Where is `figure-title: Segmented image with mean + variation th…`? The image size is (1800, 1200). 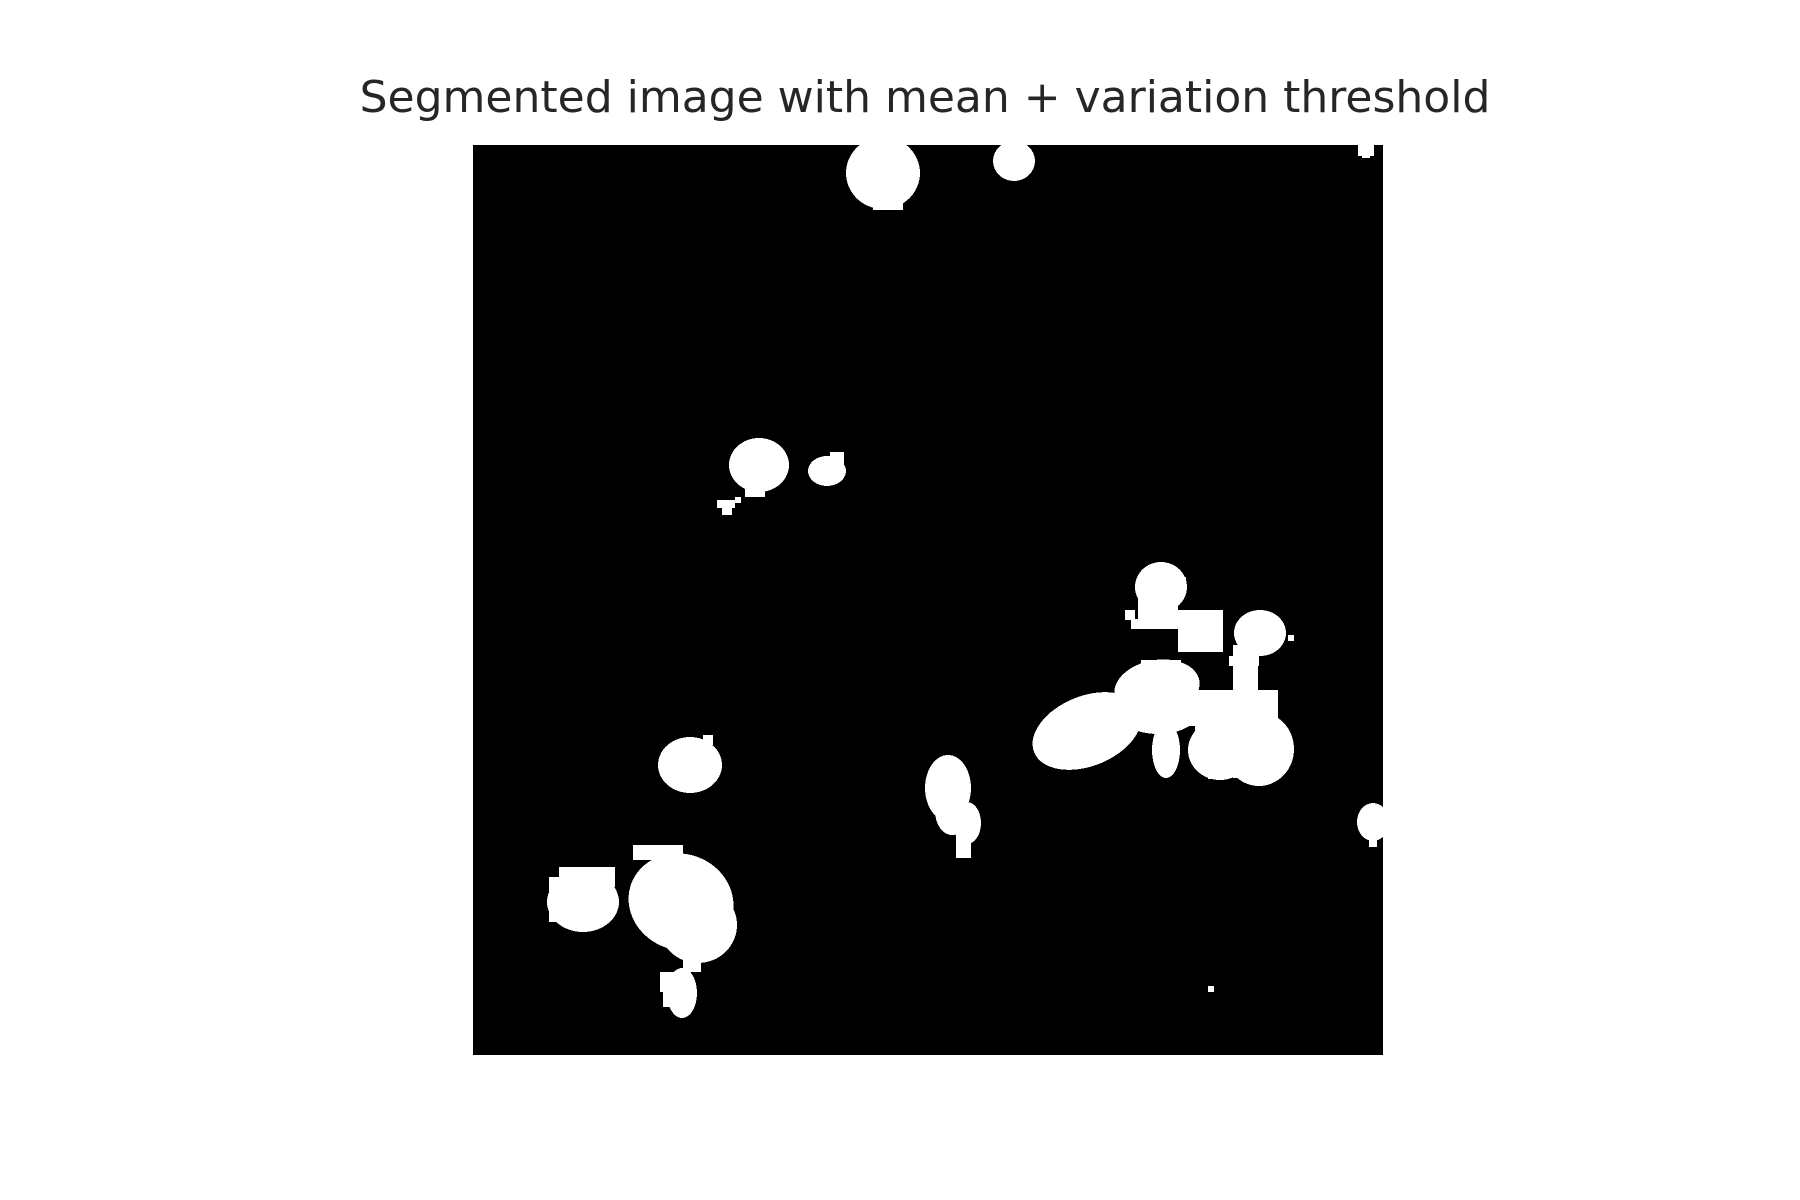
figure-title: Segmented image with mean + variation th… is located at coordinates (925, 97).